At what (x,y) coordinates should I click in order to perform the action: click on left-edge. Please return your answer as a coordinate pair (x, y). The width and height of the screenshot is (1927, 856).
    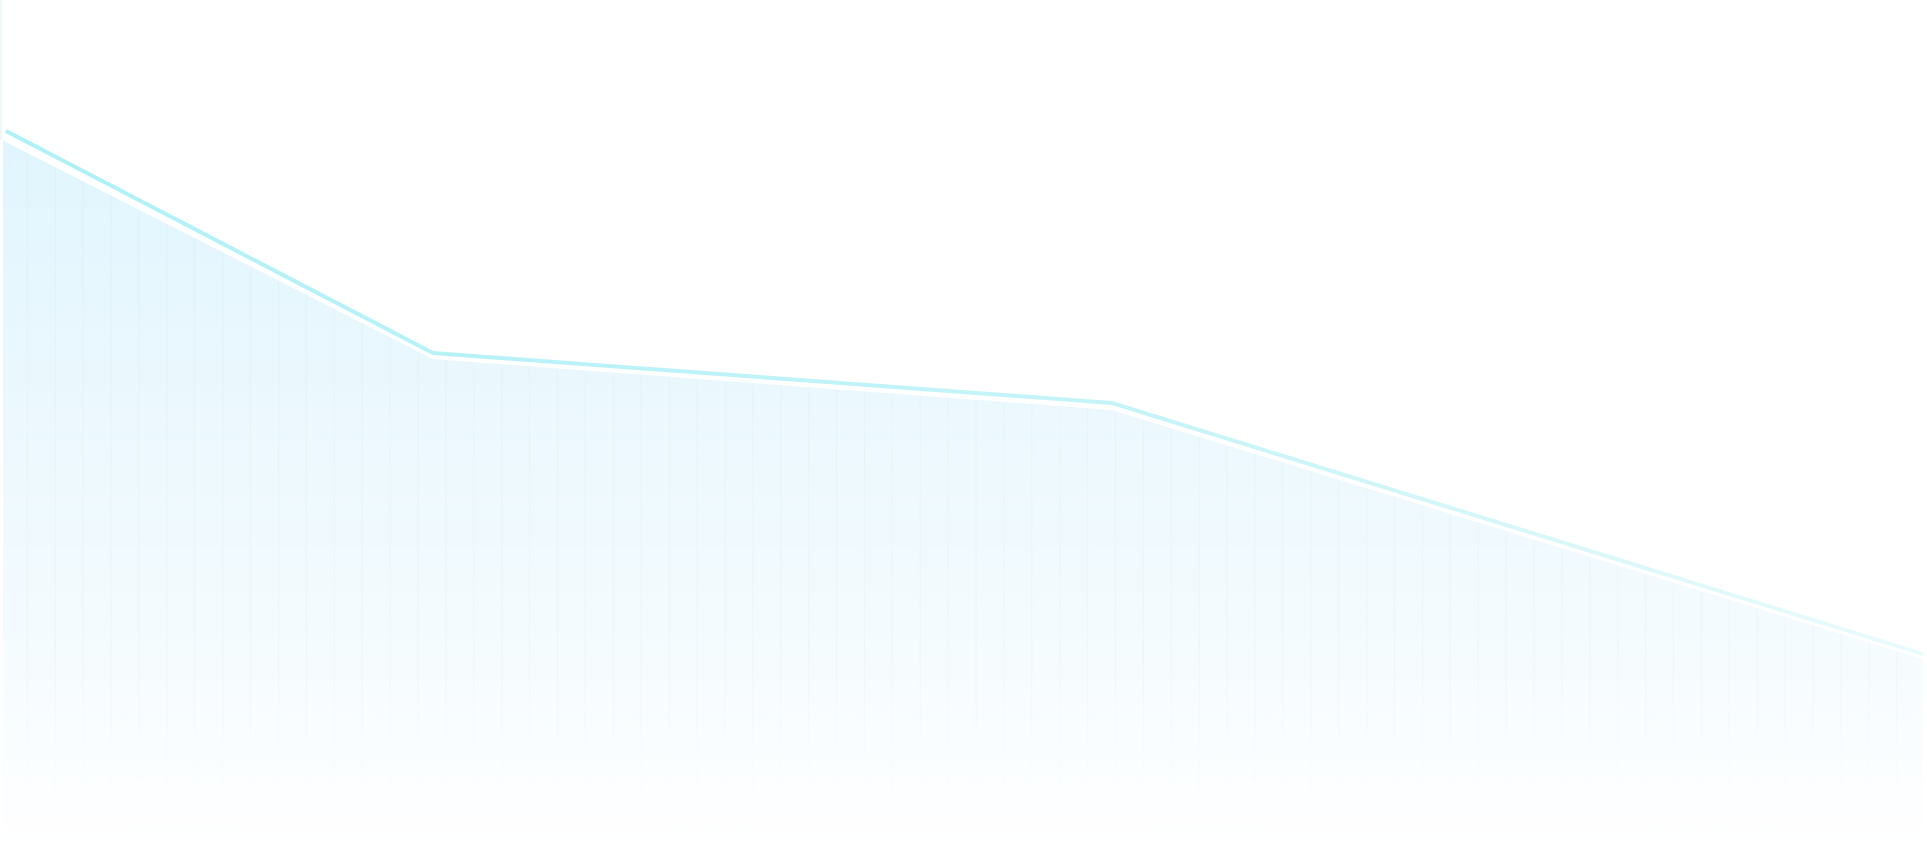
    Looking at the image, I should click on (1, 70).